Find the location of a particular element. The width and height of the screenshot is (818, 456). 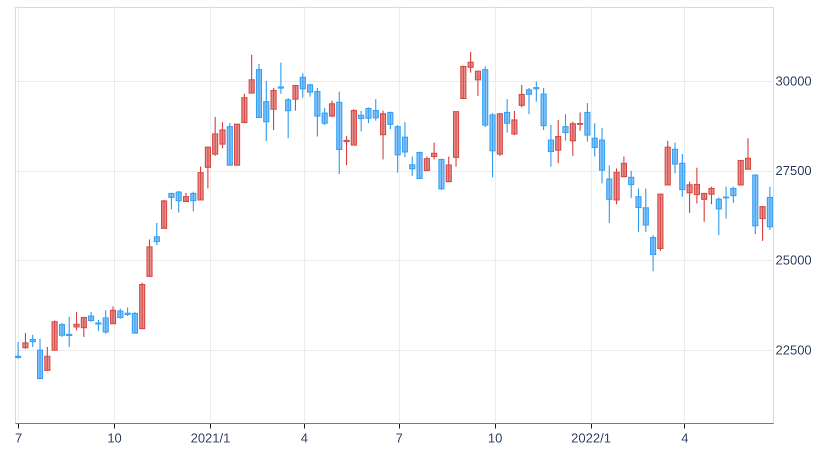

y-tick-label: 22500 is located at coordinates (794, 350).